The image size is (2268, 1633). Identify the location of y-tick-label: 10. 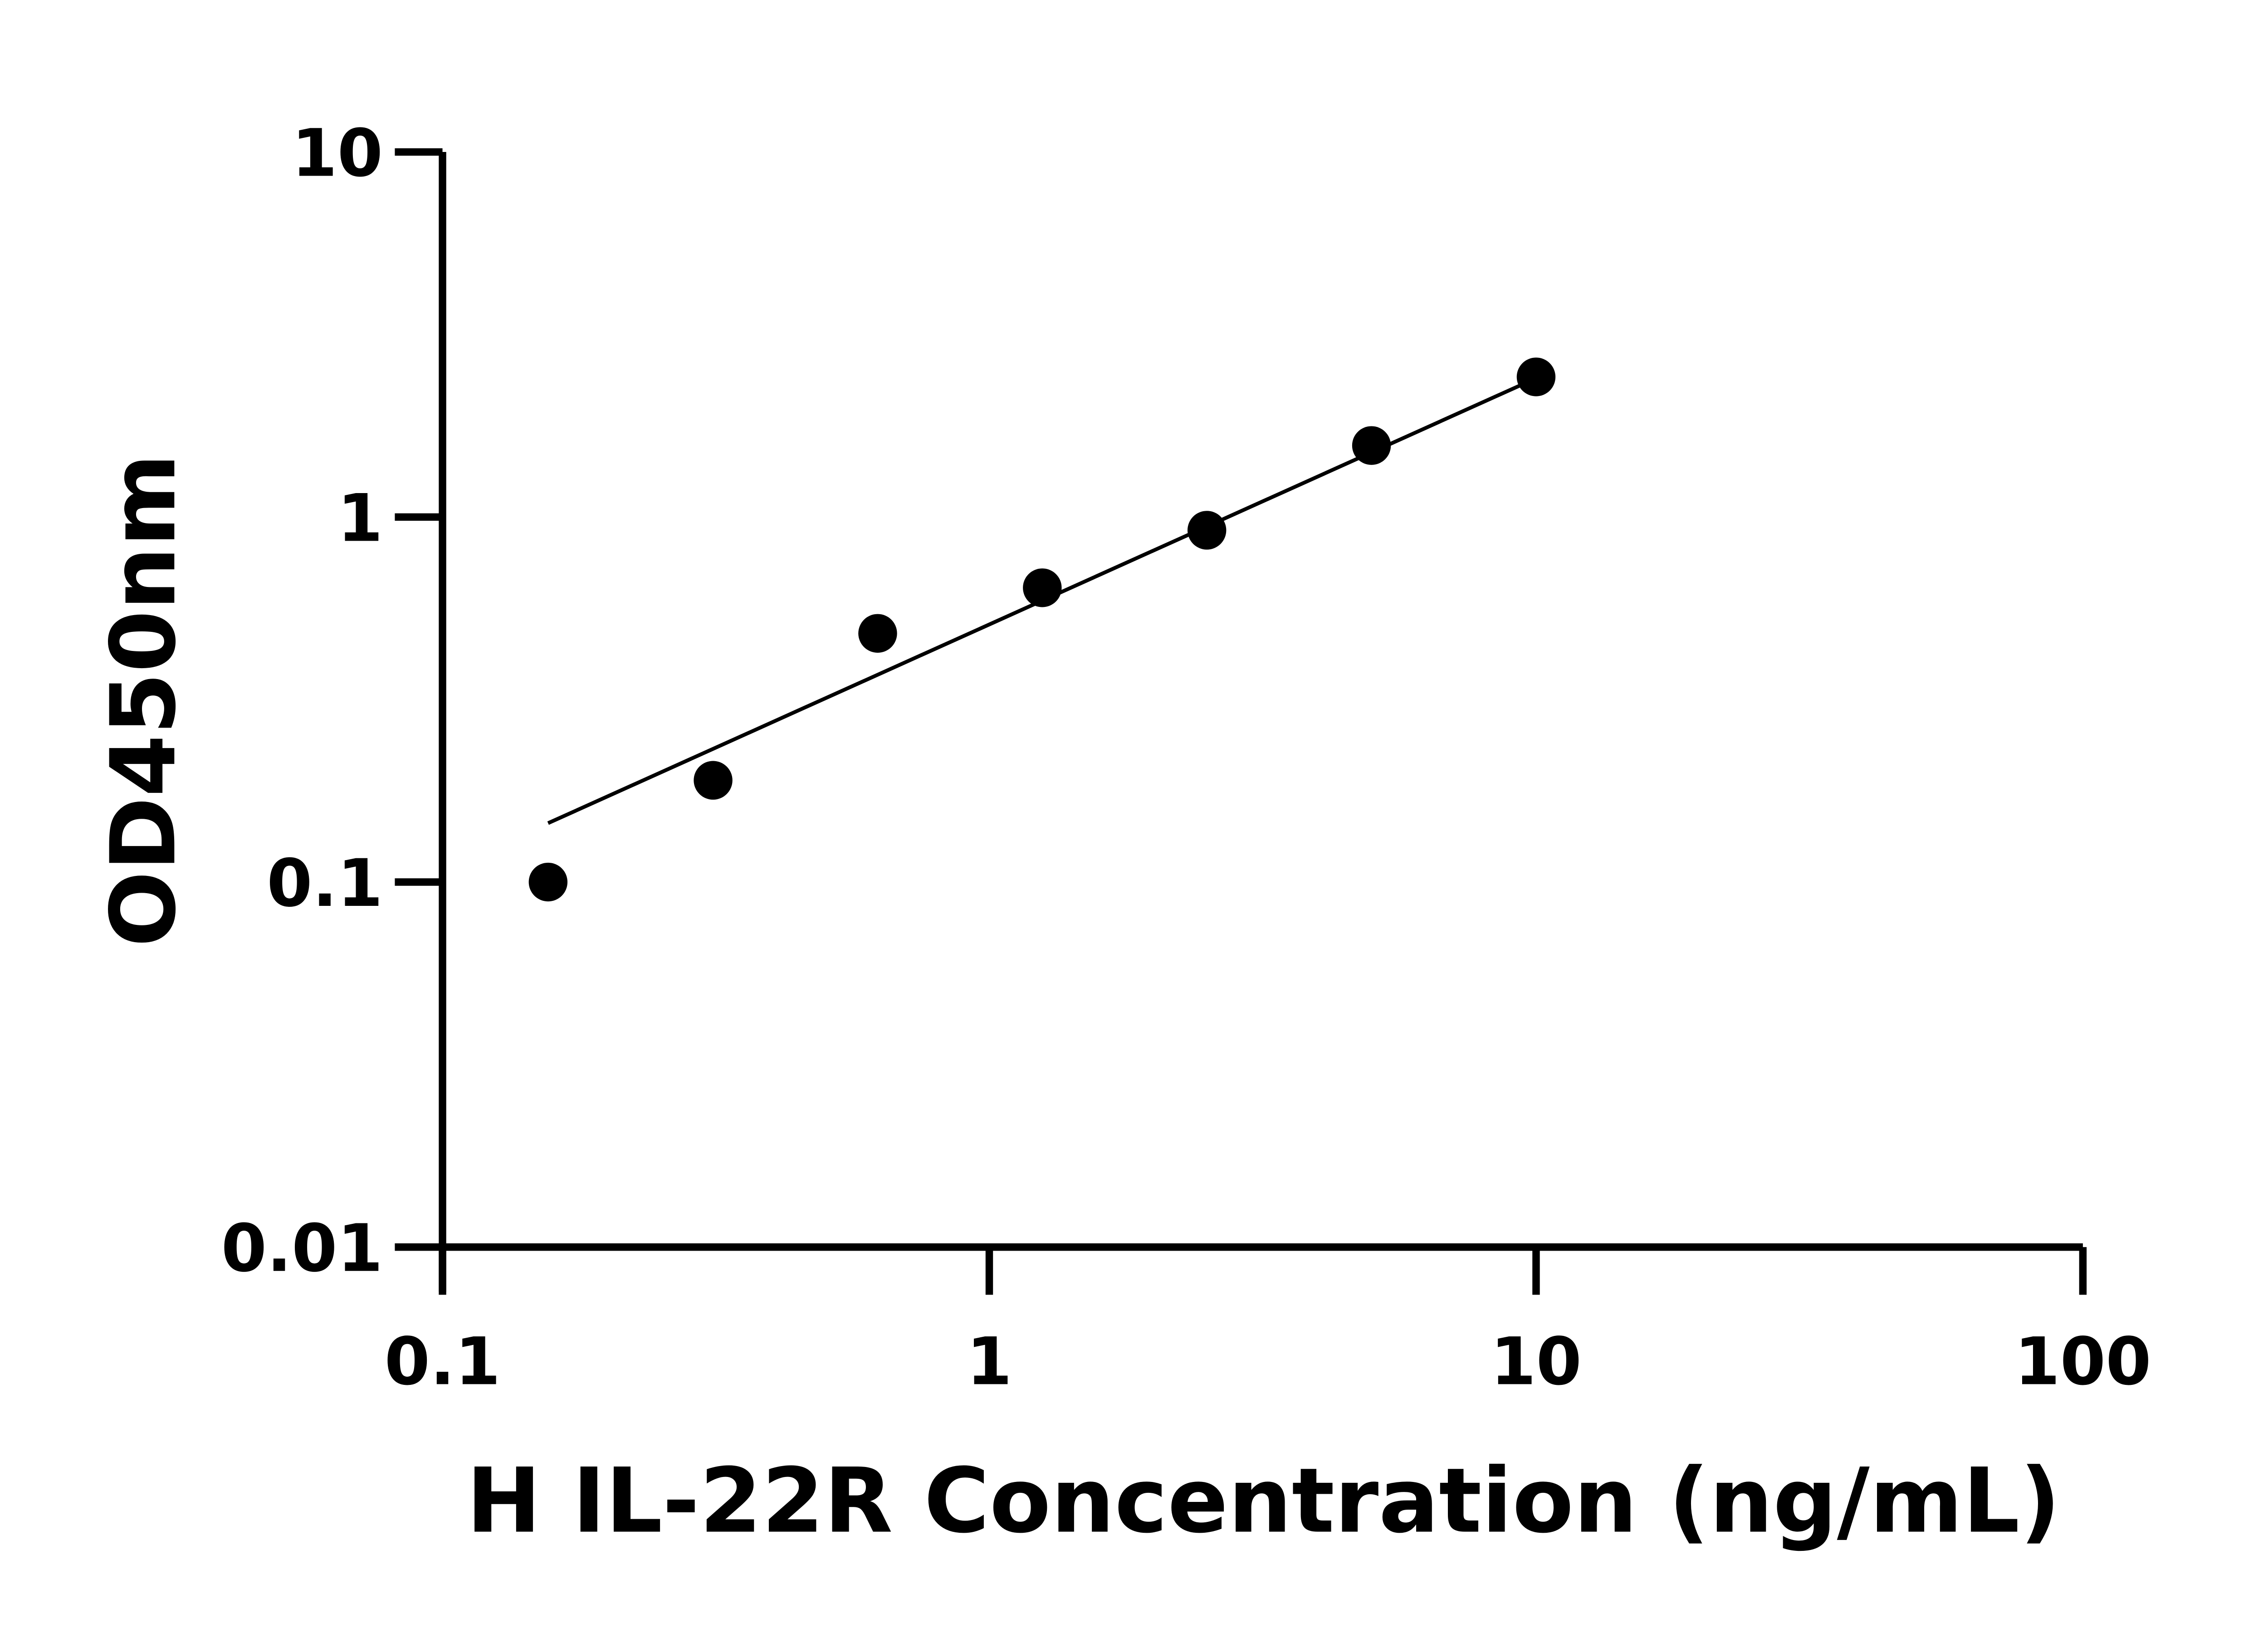
(338, 154).